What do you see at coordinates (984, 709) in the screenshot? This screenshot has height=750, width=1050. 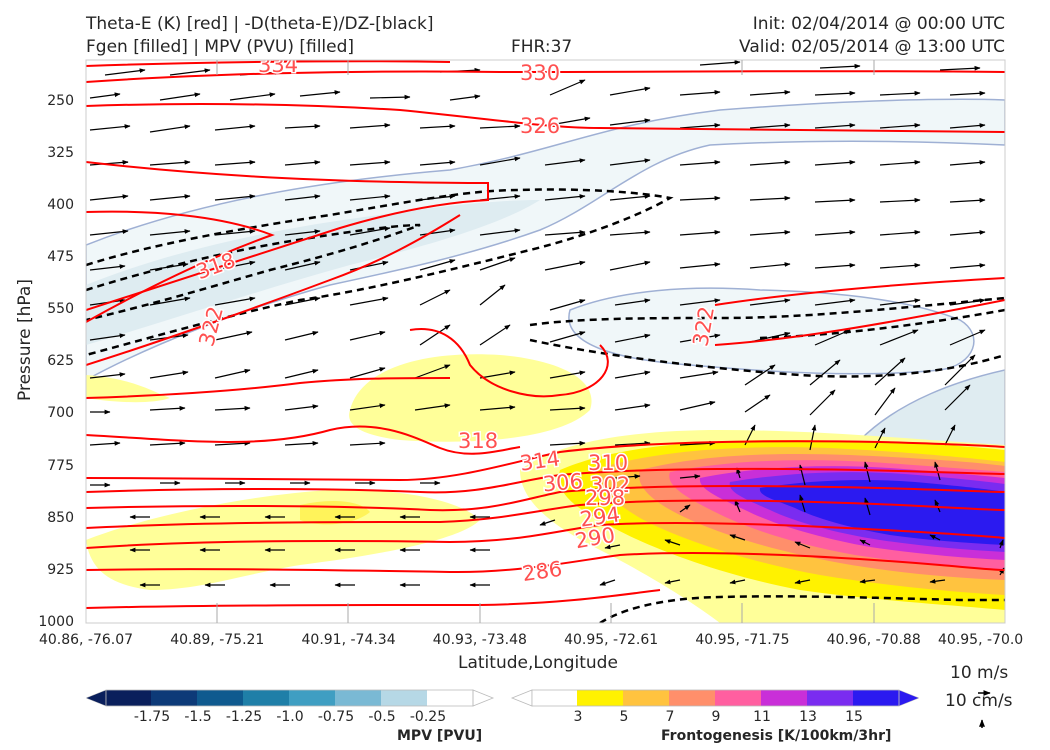 I see `vector-key-arrows` at bounding box center [984, 709].